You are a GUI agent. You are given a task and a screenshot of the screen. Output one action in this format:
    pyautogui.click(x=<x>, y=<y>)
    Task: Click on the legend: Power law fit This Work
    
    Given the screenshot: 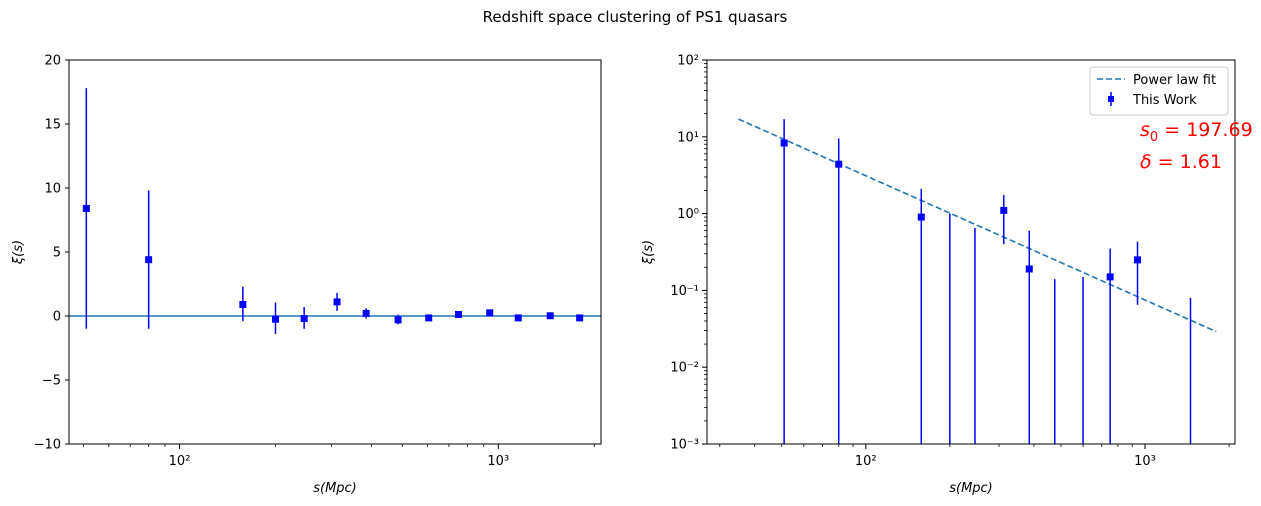 What is the action you would take?
    pyautogui.click(x=1159, y=91)
    